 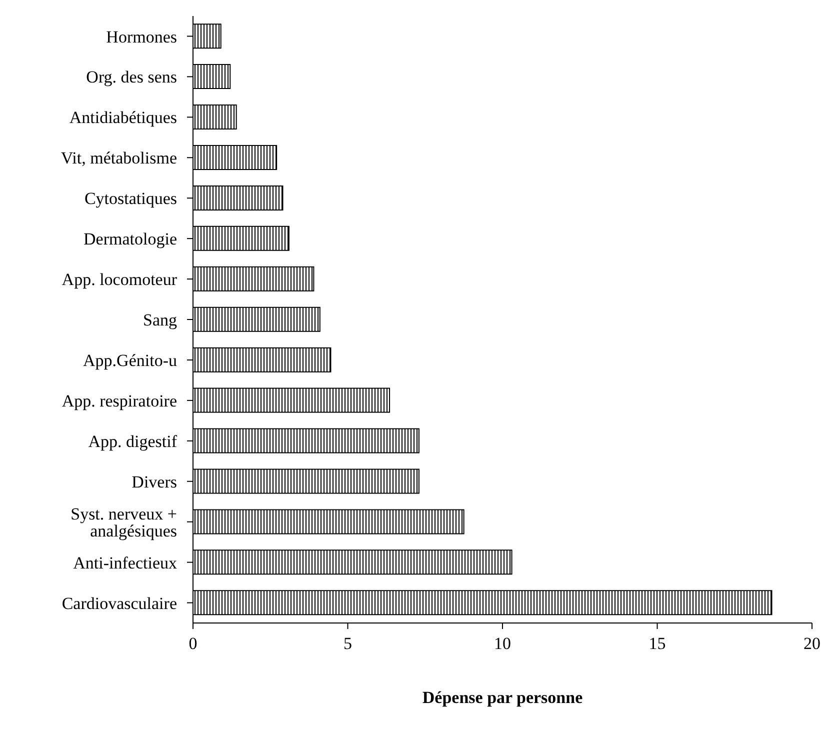 What do you see at coordinates (130, 198) in the screenshot?
I see `y-tick-label: Cytostatiques` at bounding box center [130, 198].